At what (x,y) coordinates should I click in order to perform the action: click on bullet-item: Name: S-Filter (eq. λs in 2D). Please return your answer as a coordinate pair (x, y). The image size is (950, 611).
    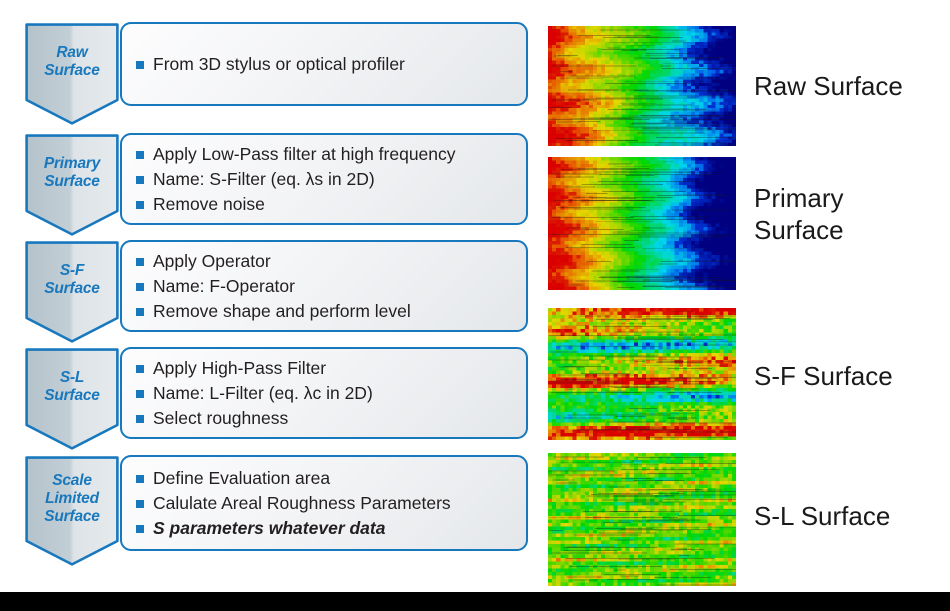
    Looking at the image, I should click on (331, 179).